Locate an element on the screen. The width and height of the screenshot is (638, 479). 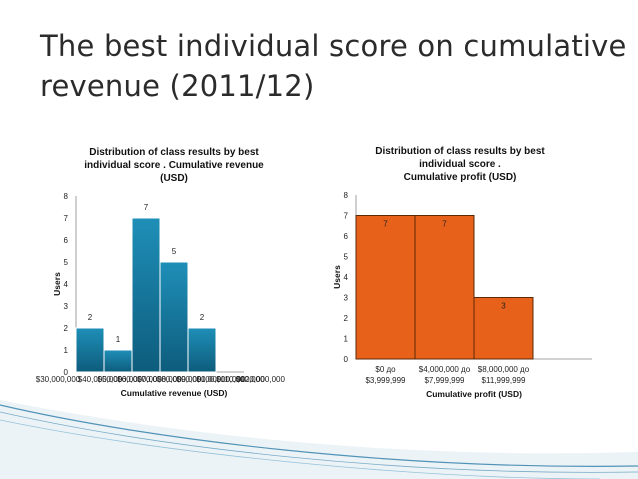
bar-value-label: 5 is located at coordinates (174, 251).